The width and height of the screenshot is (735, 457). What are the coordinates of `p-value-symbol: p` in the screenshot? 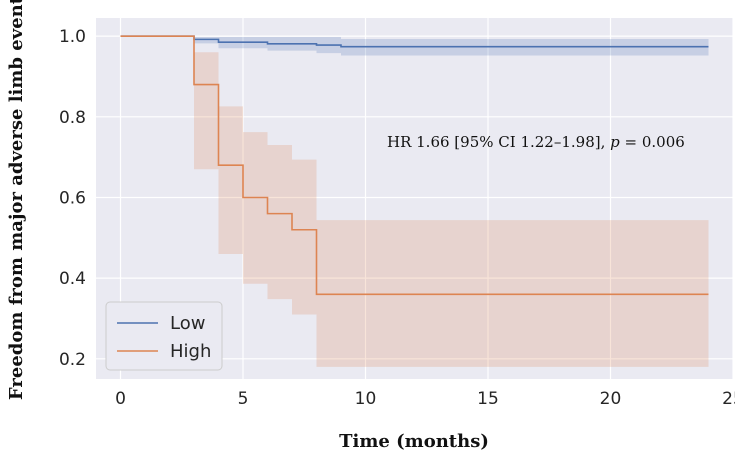 It's located at (615, 142).